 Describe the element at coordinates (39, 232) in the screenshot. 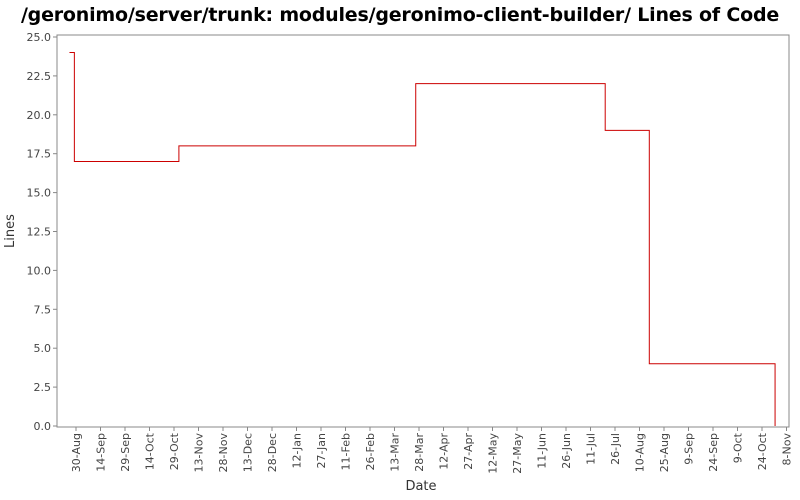

I see `y-tick-label: 12.5` at that location.